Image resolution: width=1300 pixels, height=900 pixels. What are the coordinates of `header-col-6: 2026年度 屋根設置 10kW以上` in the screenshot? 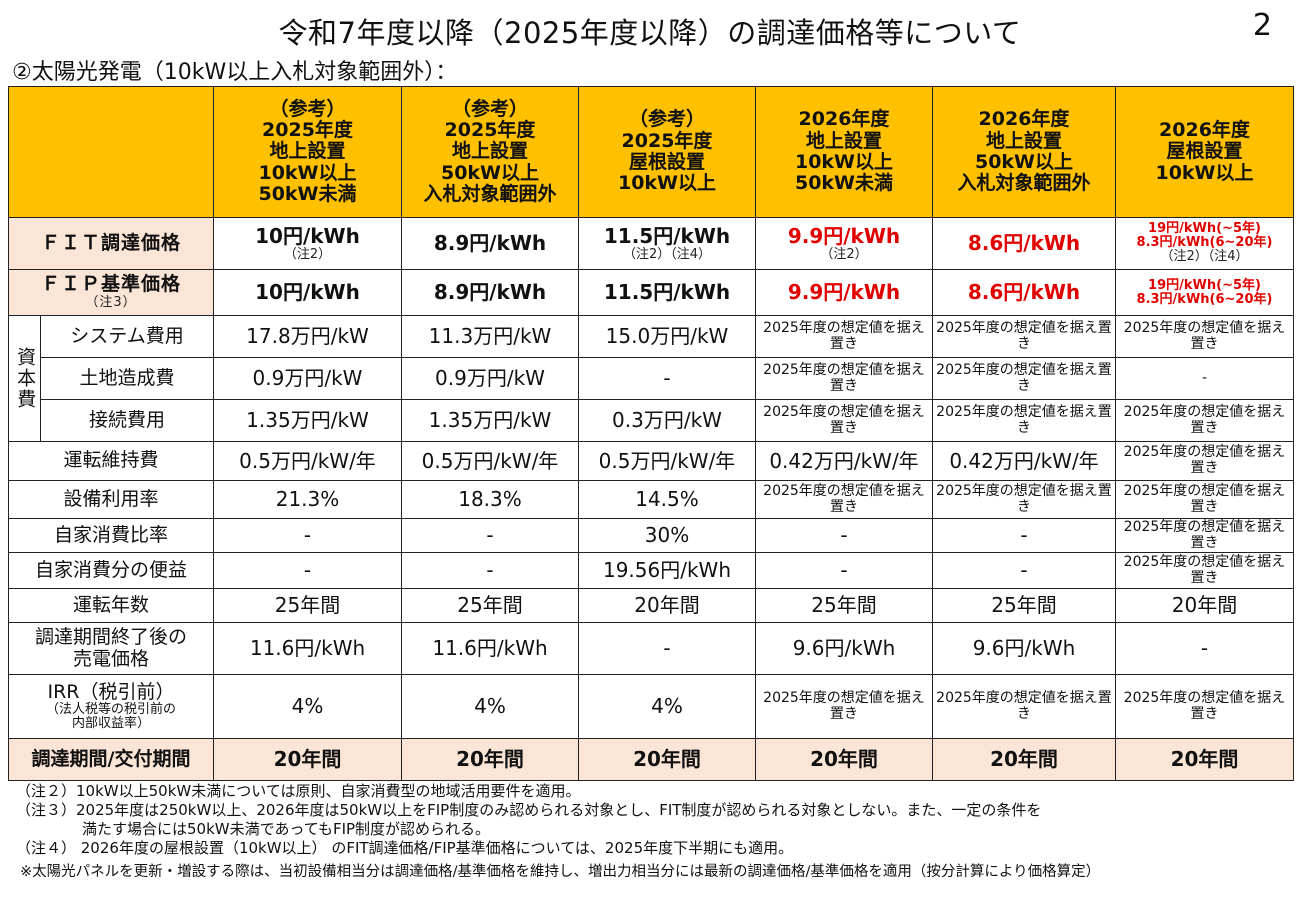 It's located at (1204, 152).